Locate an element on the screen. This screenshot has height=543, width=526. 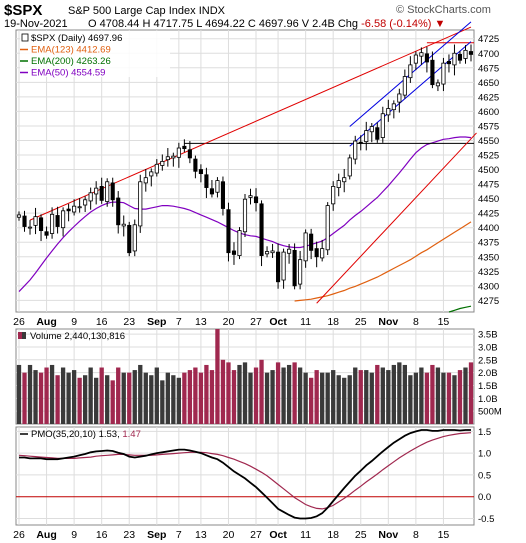
price-legend-box is located at coordinates (95, 54).